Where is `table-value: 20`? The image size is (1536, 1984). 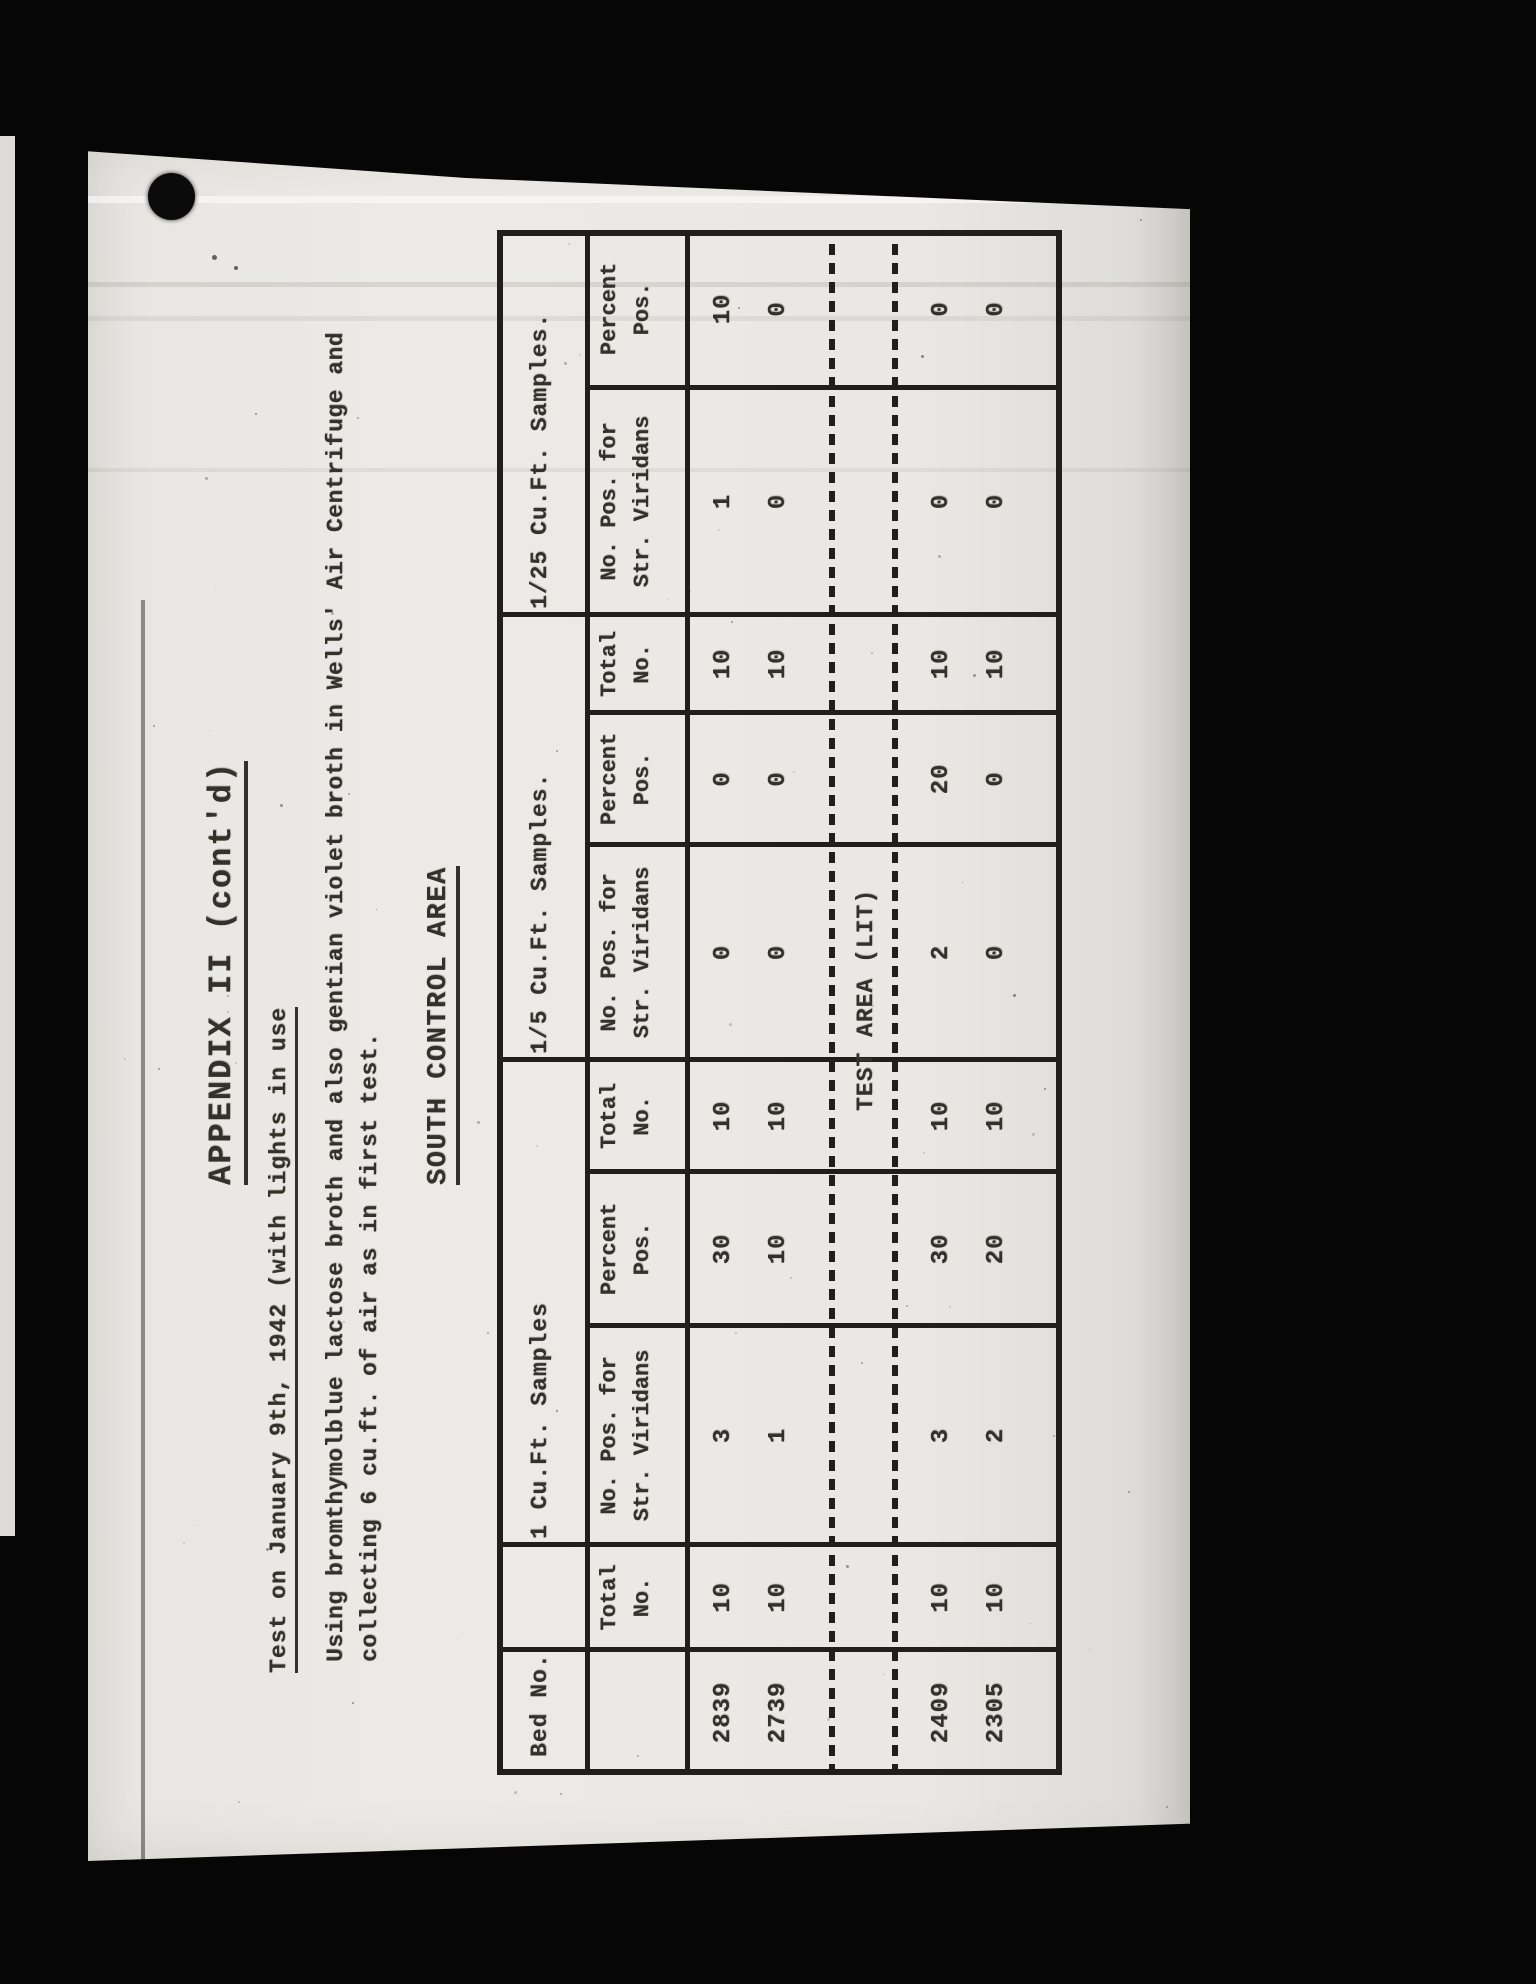 table-value: 20 is located at coordinates (941, 779).